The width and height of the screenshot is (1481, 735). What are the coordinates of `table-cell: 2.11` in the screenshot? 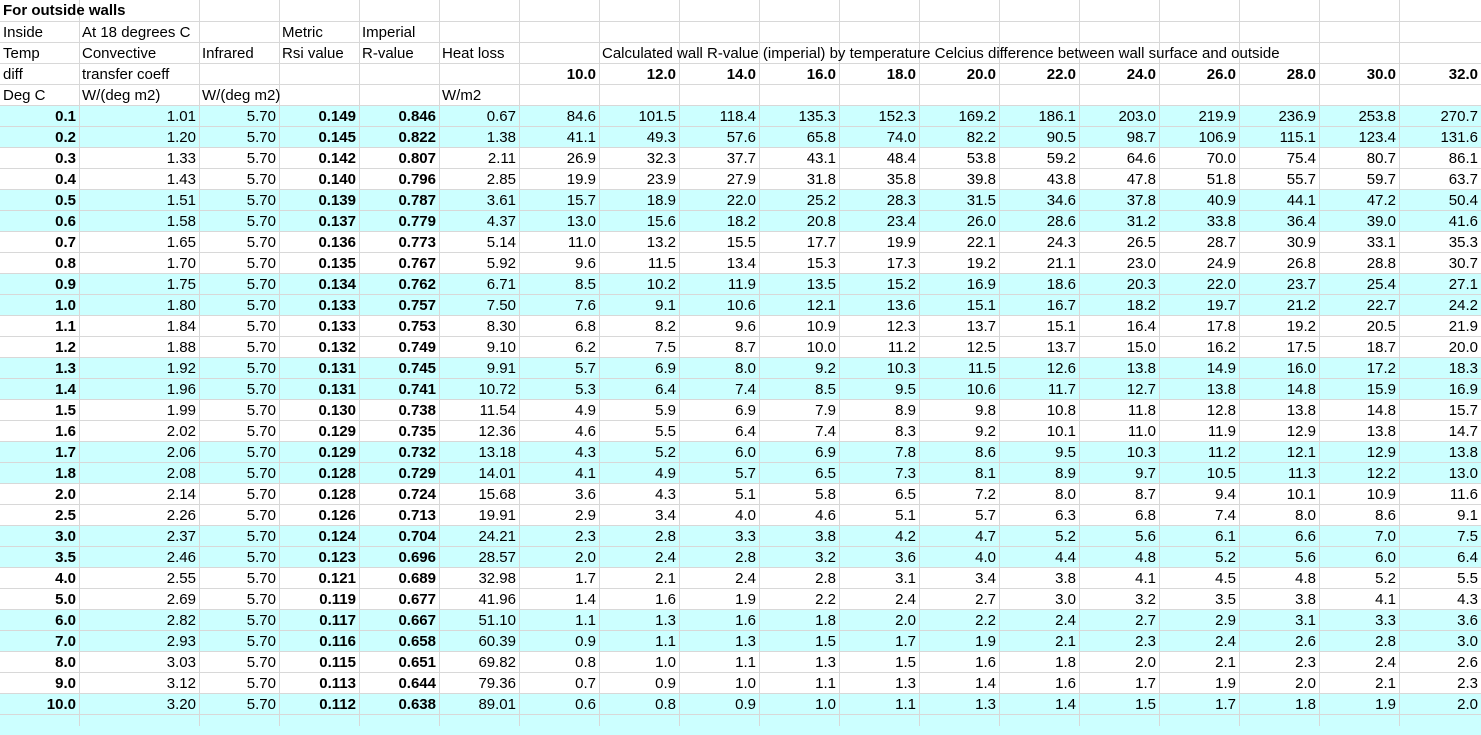 It's located at (501, 158).